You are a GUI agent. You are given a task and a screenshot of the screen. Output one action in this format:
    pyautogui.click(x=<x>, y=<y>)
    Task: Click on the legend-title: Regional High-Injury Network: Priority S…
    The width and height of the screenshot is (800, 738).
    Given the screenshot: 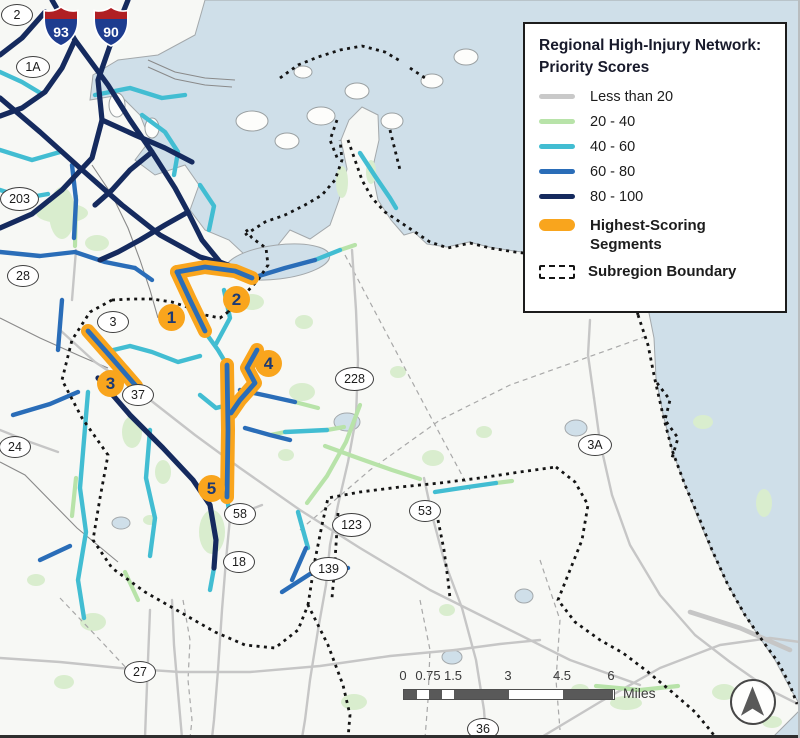 What is the action you would take?
    pyautogui.click(x=650, y=57)
    